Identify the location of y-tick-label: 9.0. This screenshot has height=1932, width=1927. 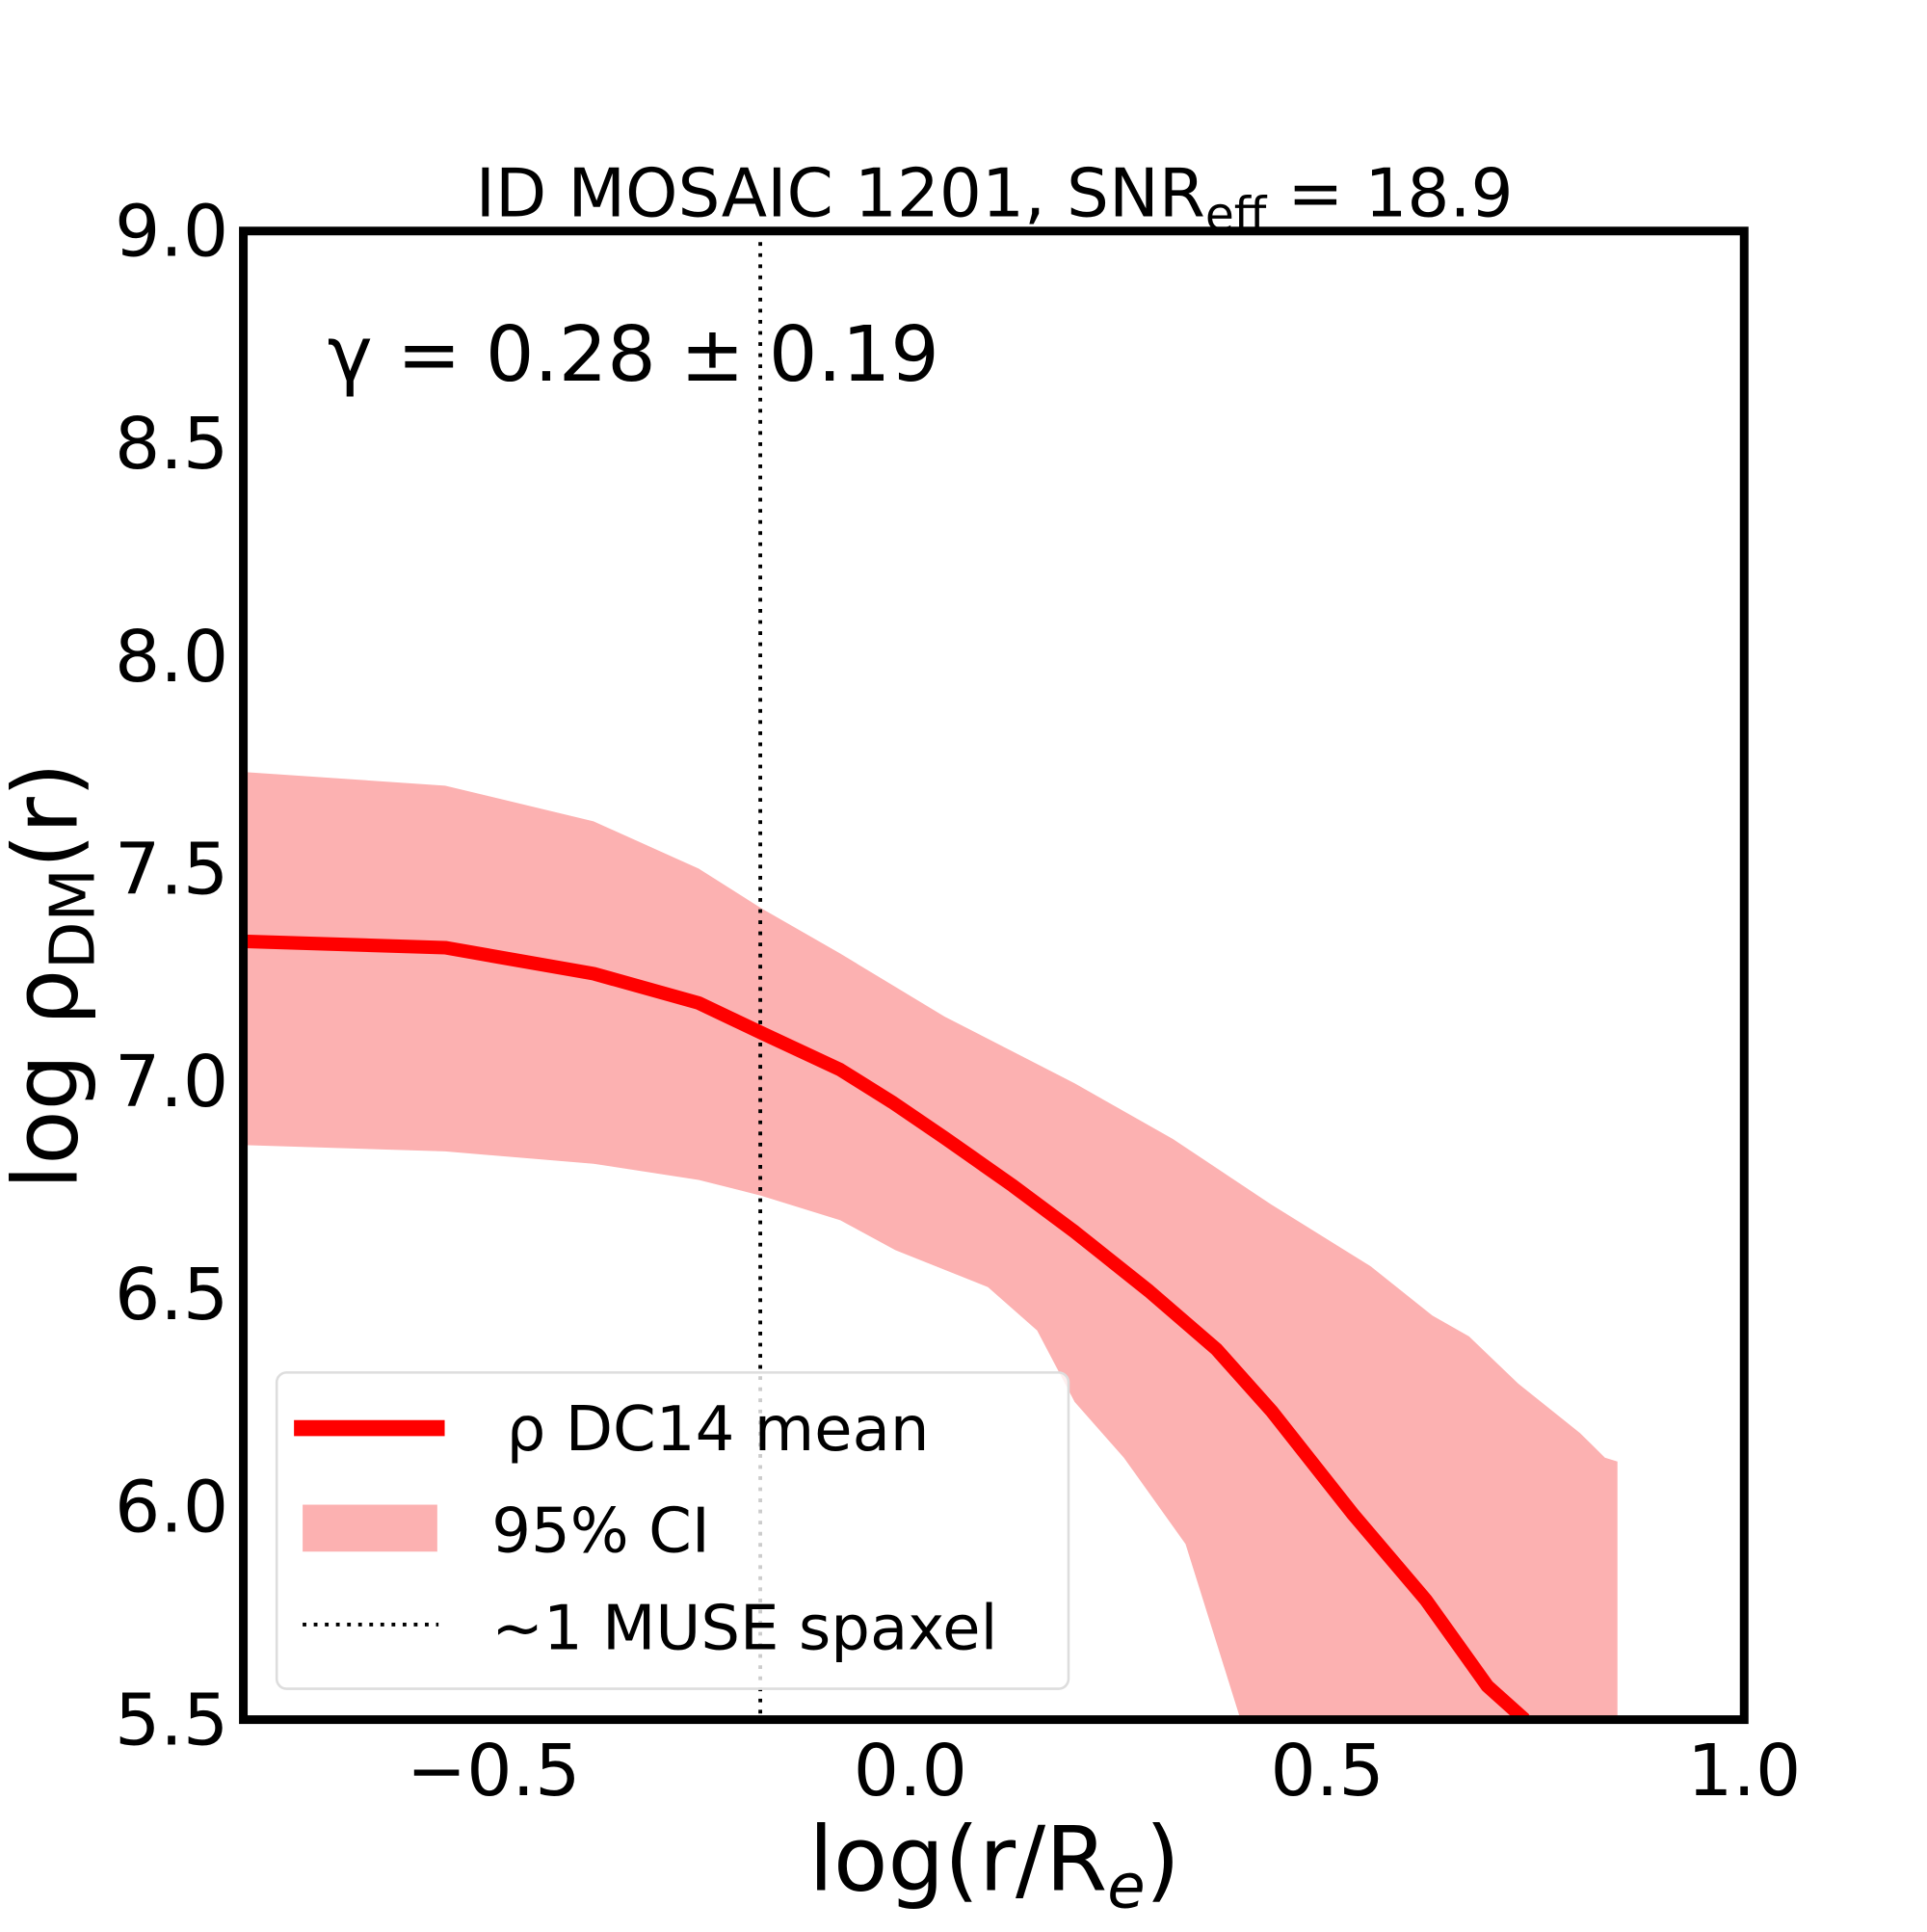
(171, 231).